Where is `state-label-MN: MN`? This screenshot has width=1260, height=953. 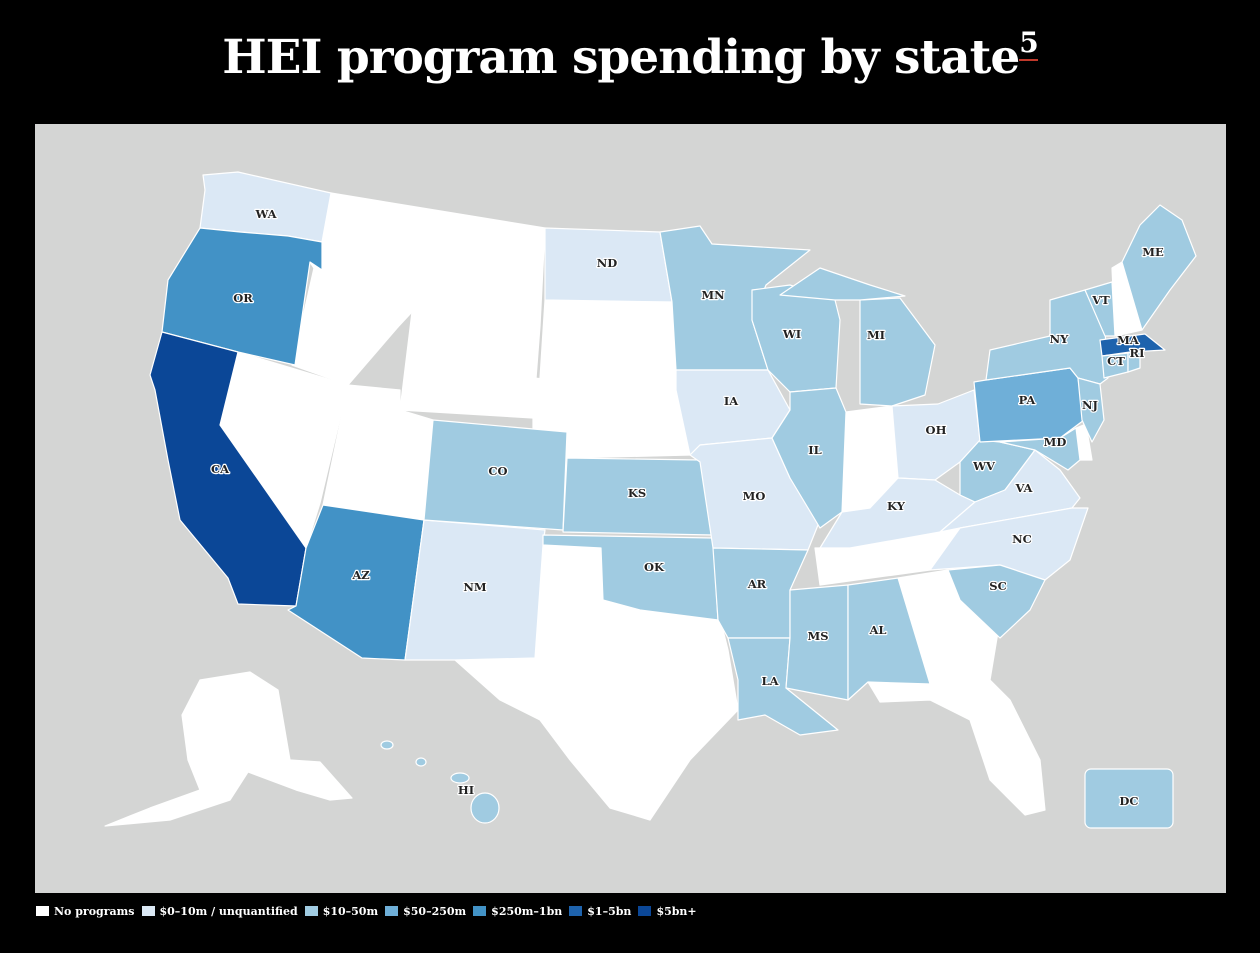
state-label-MN: MN is located at coordinates (713, 295).